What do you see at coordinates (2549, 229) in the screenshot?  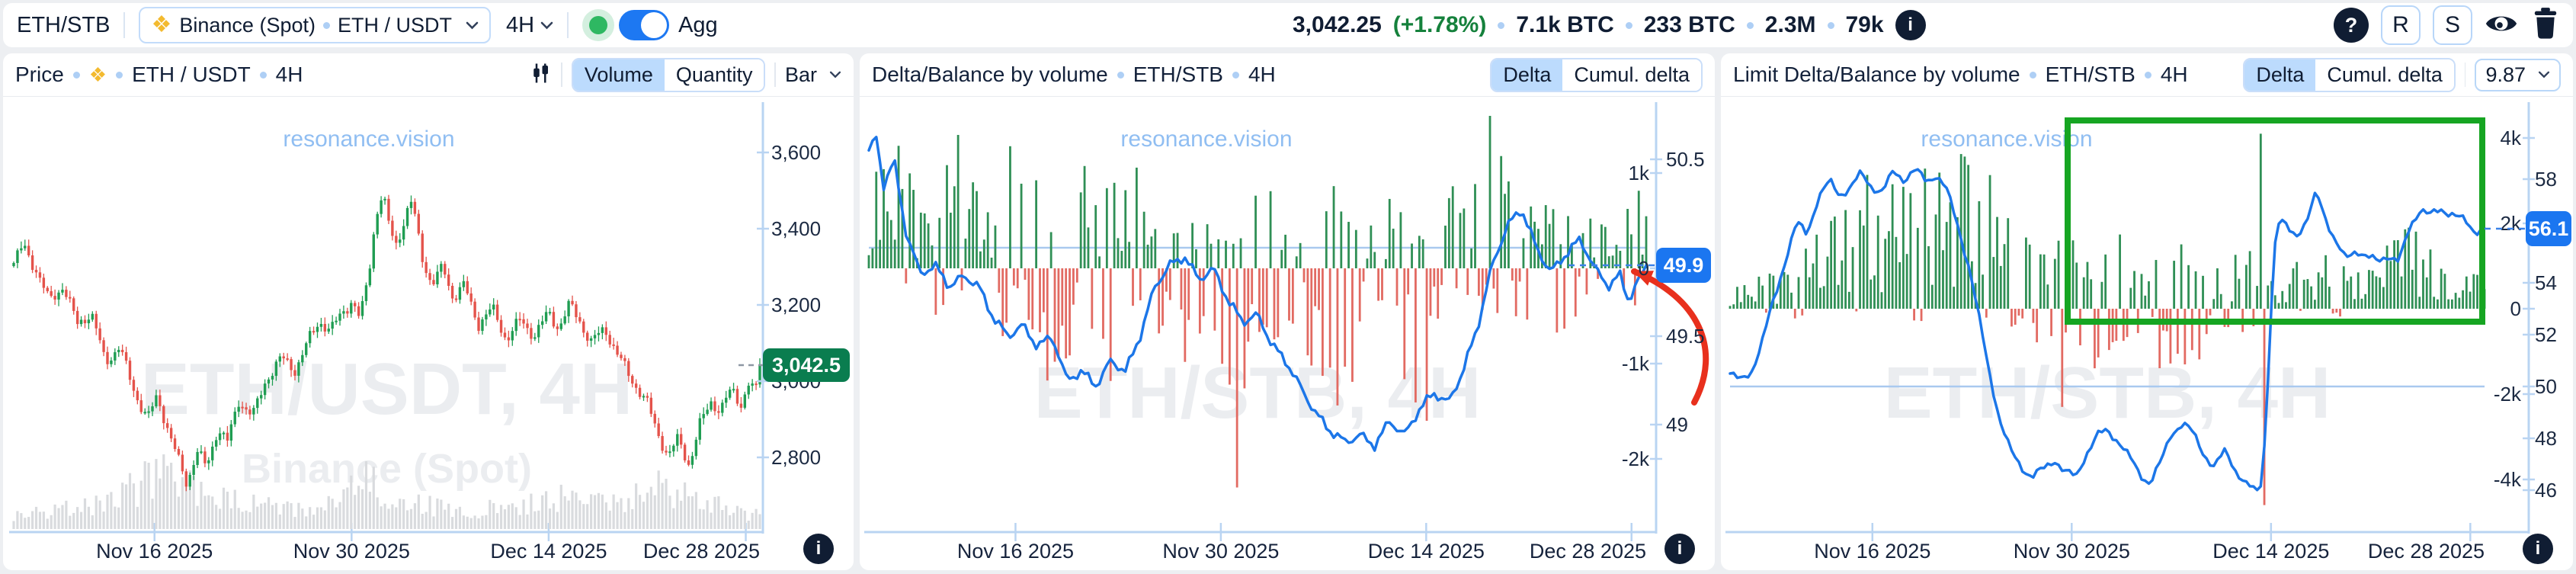 I see `svg-text: 56.1` at bounding box center [2549, 229].